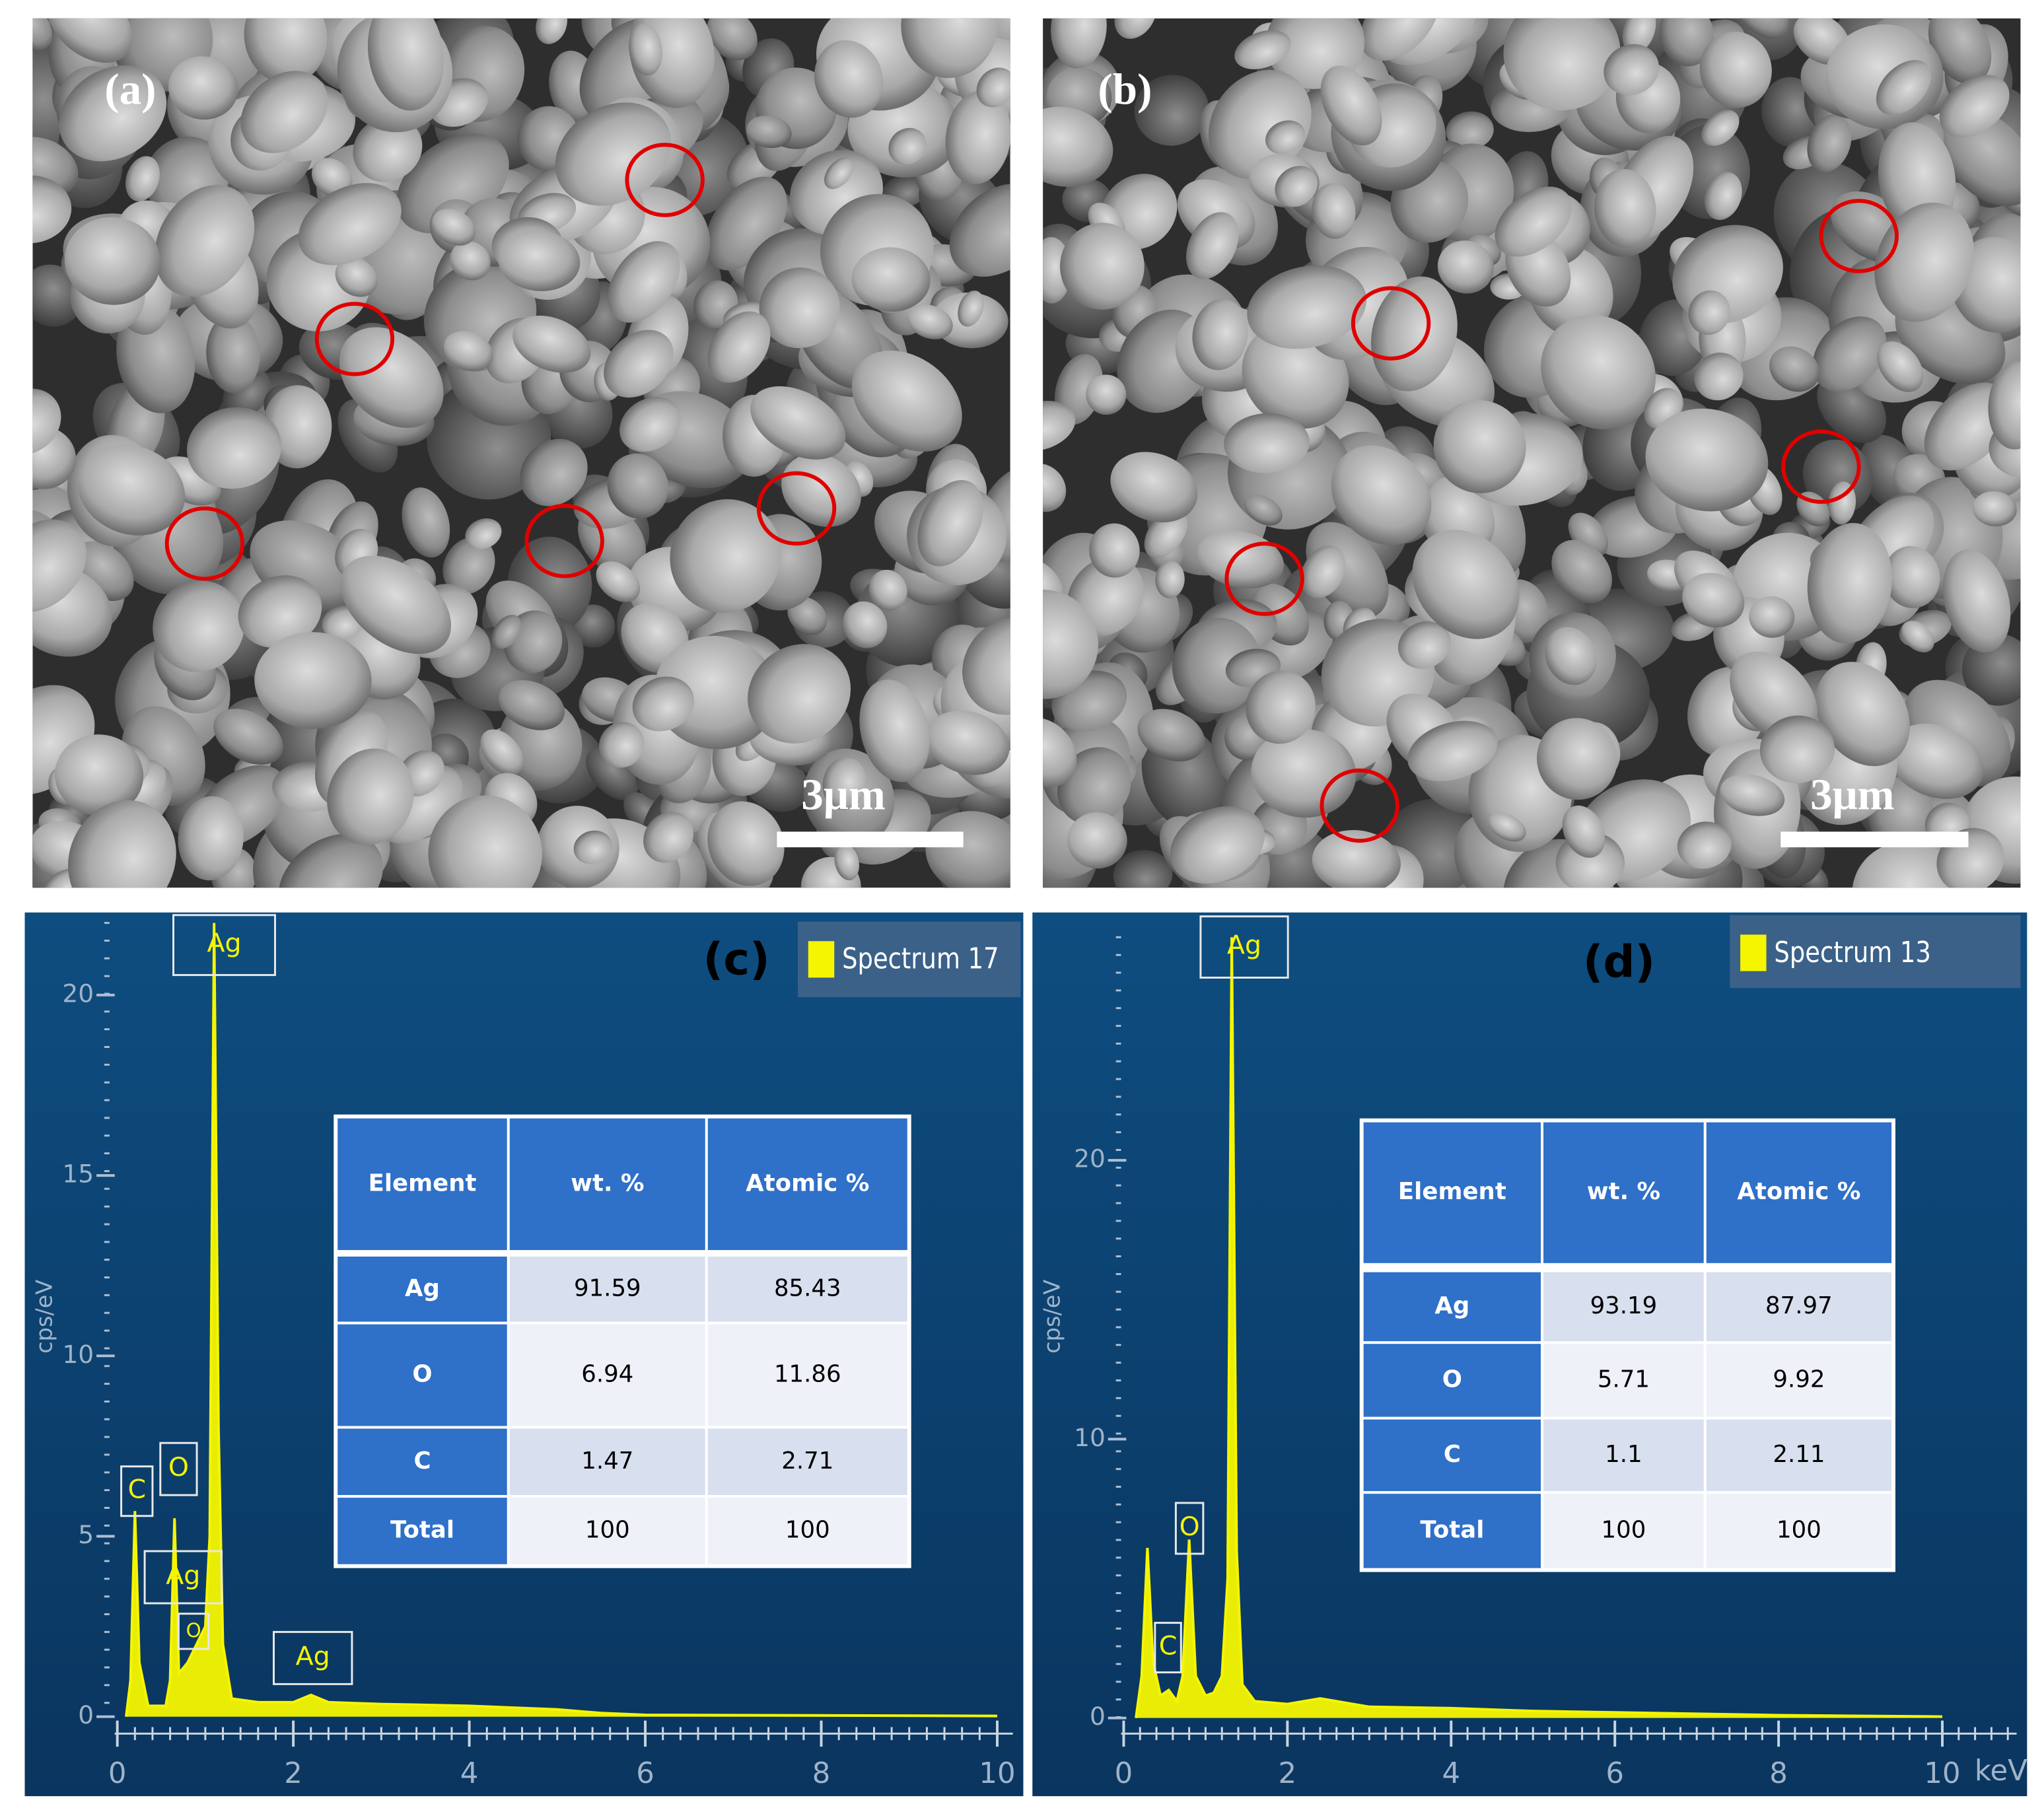 Image resolution: width=2044 pixels, height=1808 pixels. What do you see at coordinates (422, 1374) in the screenshot?
I see `table-cell-text: O` at bounding box center [422, 1374].